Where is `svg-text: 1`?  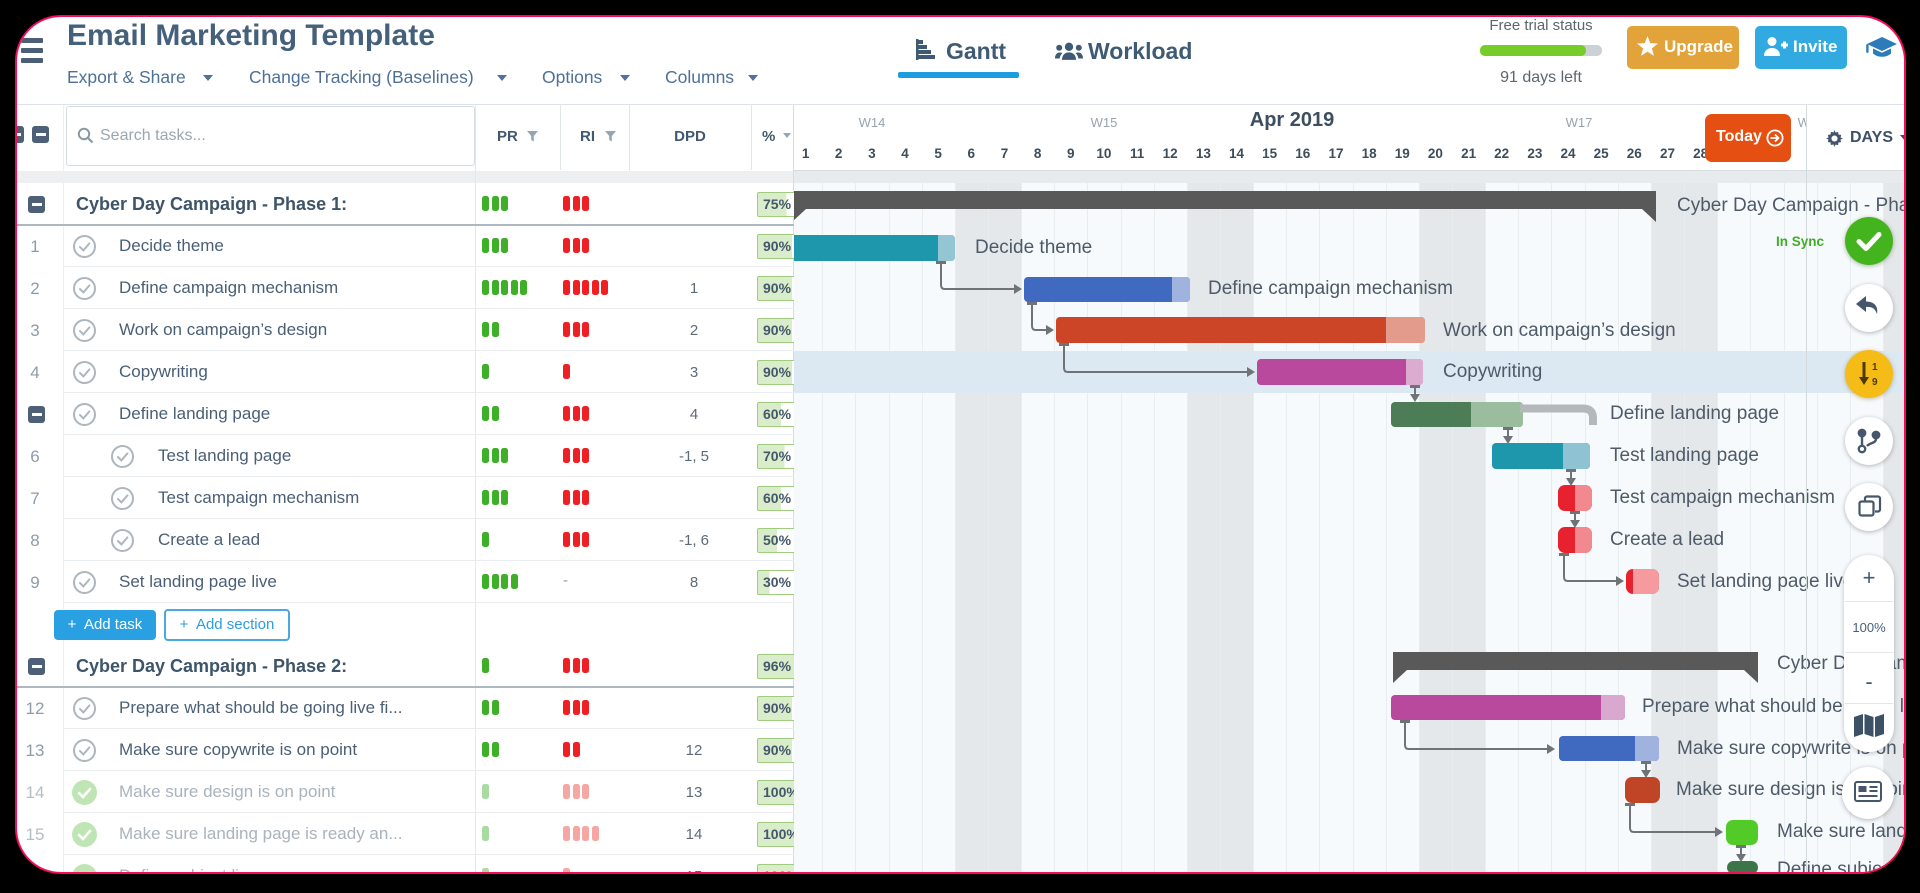
svg-text: 1 is located at coordinates (1875, 367).